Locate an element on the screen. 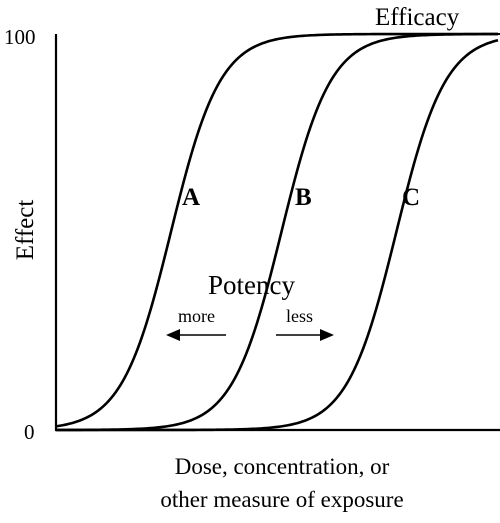 The width and height of the screenshot is (500, 523). x-axis-label-line-1: Dose, concentration, or is located at coordinates (282, 466).